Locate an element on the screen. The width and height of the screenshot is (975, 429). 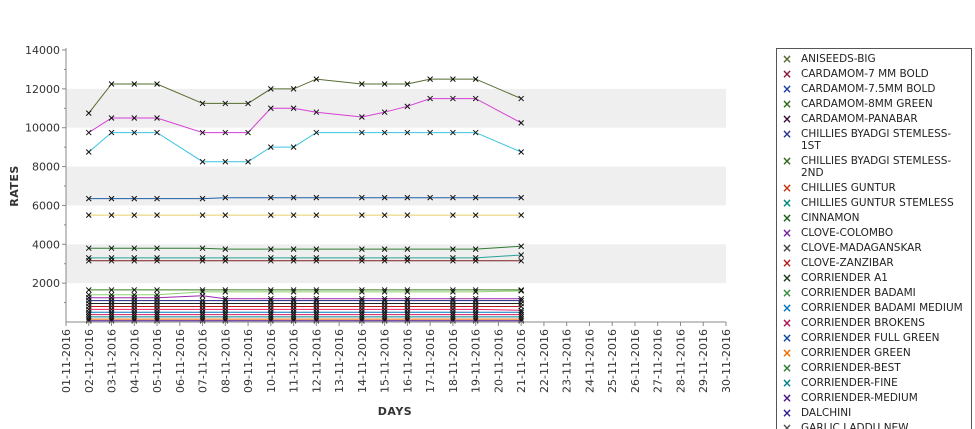
series-line is located at coordinates (305, 293).